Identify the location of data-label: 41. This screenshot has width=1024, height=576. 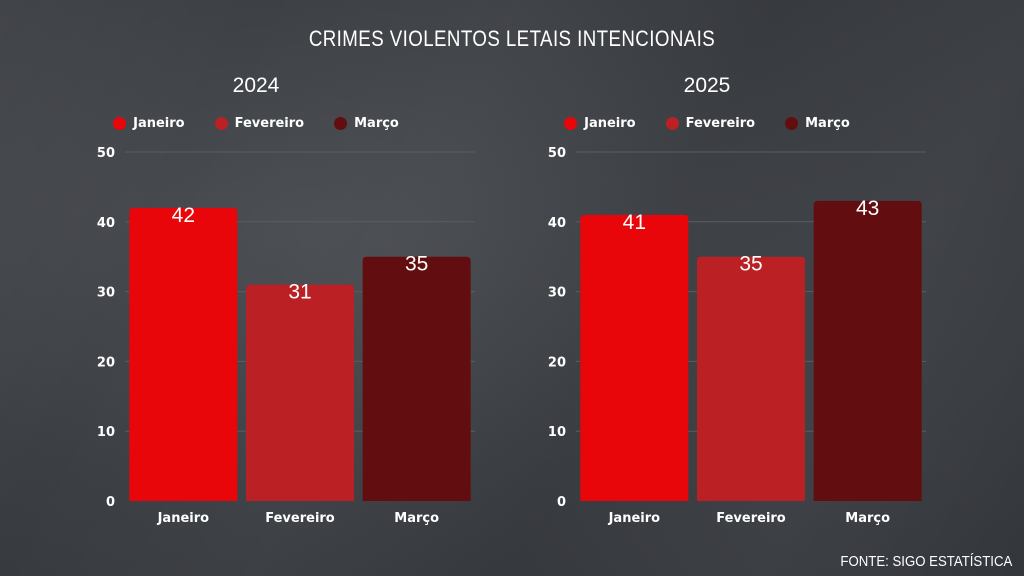
(634, 222).